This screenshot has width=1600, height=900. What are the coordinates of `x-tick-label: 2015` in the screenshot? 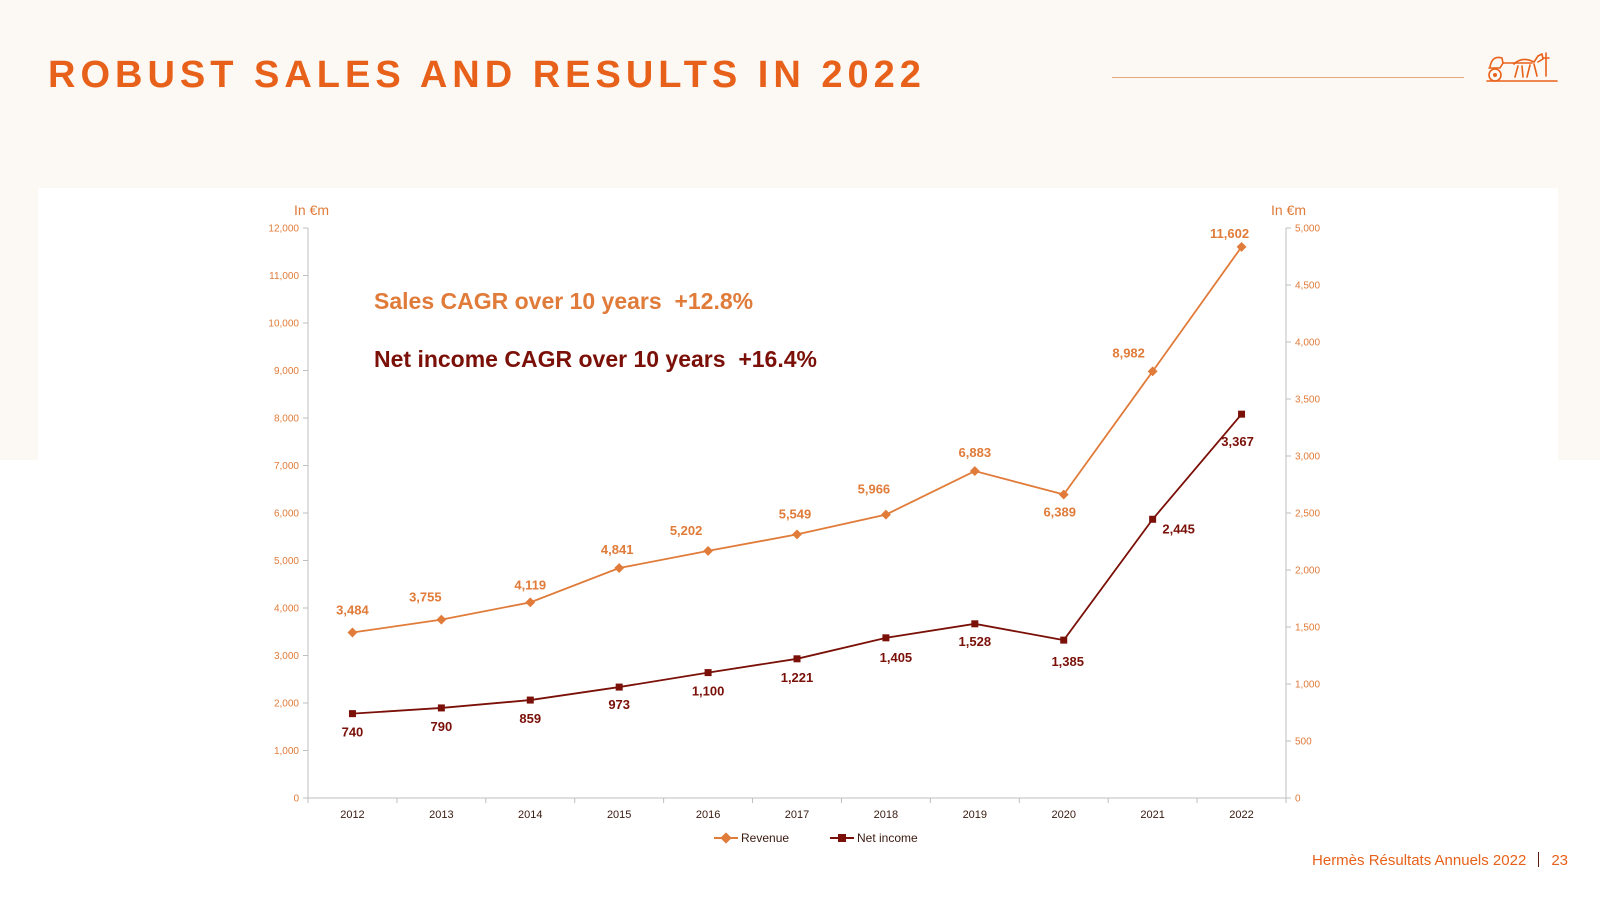 It's located at (619, 815).